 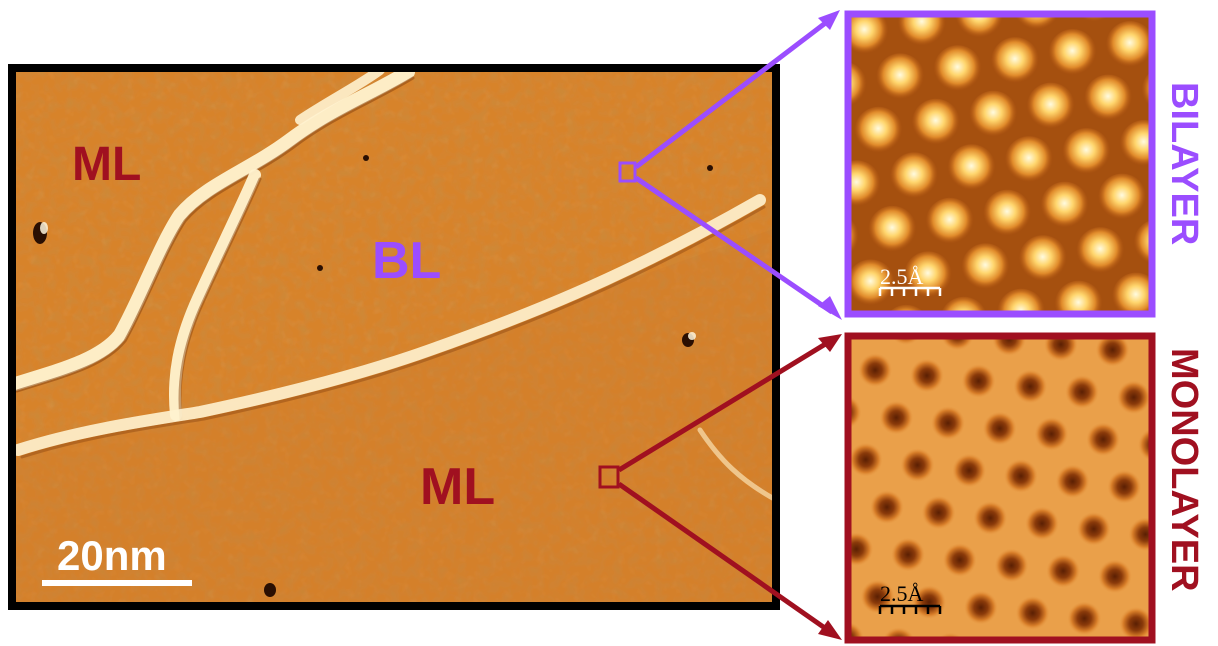 I want to click on monolayer-connectors, so click(x=725, y=486).